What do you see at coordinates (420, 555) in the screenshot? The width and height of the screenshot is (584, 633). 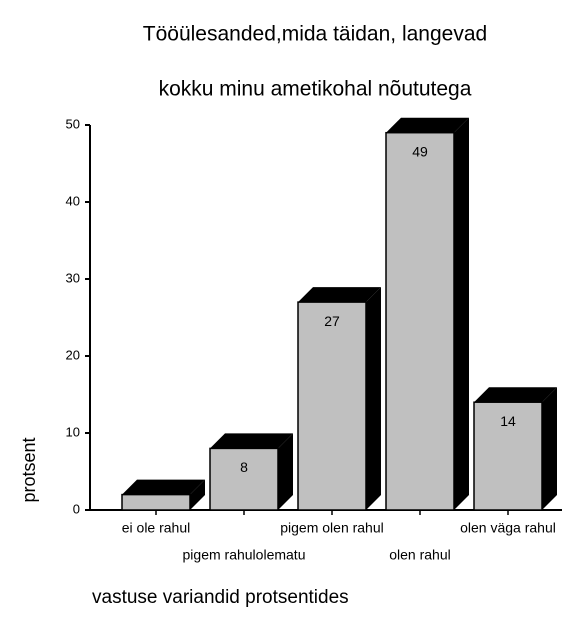 I see `x-tick-label: olen rahul` at bounding box center [420, 555].